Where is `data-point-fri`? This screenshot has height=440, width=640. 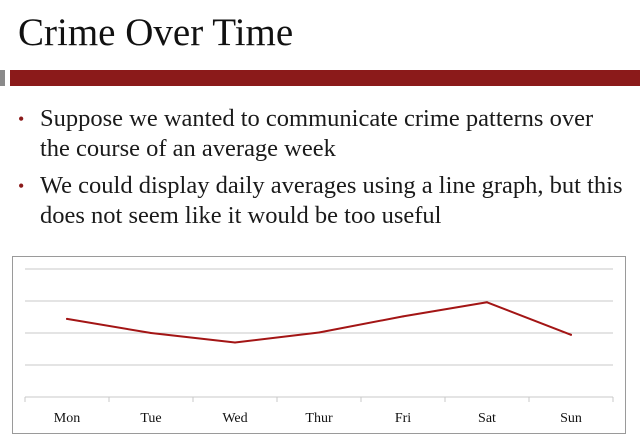 data-point-fri is located at coordinates (403, 316).